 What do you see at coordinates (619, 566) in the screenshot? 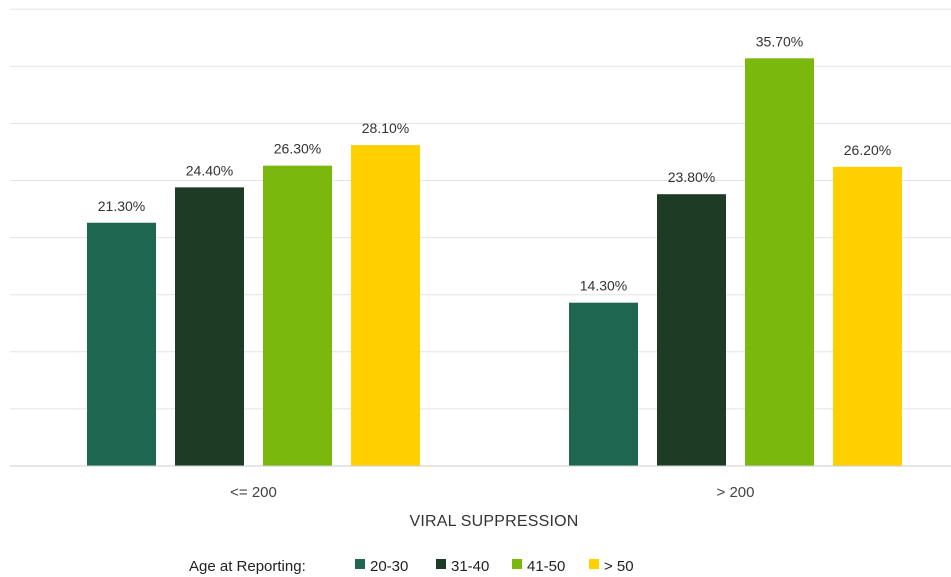
I see `legend-entry: > 50` at bounding box center [619, 566].